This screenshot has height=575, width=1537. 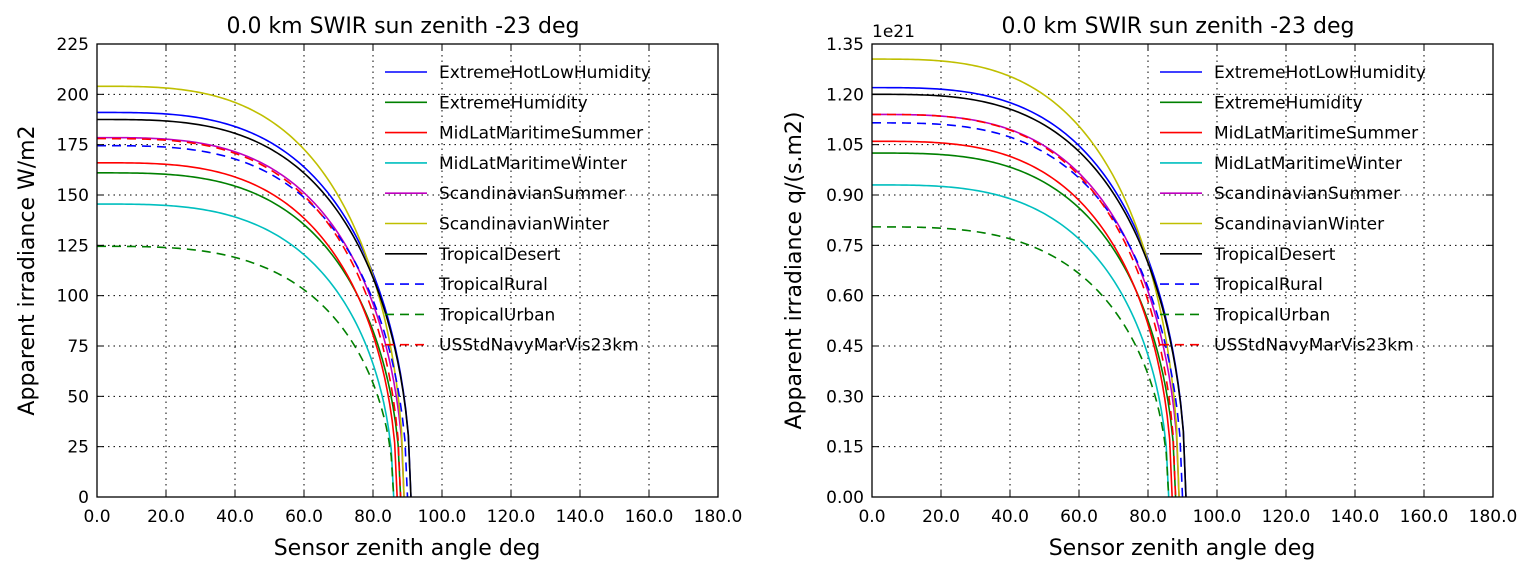 What do you see at coordinates (78, 397) in the screenshot?
I see `y-tick-label: 50` at bounding box center [78, 397].